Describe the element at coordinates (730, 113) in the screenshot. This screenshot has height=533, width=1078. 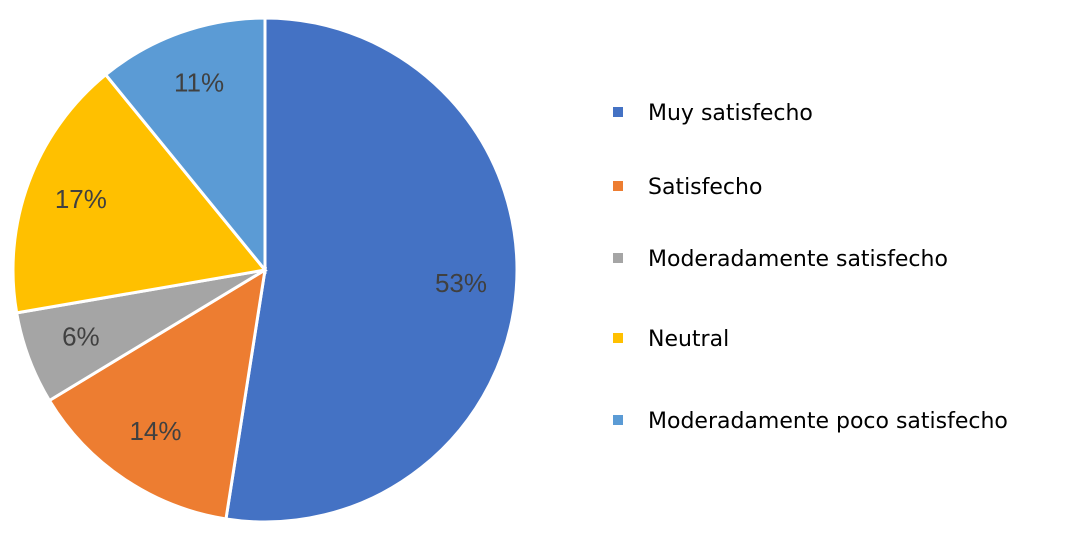
I see `legend-label: Muy satisfecho` at that location.